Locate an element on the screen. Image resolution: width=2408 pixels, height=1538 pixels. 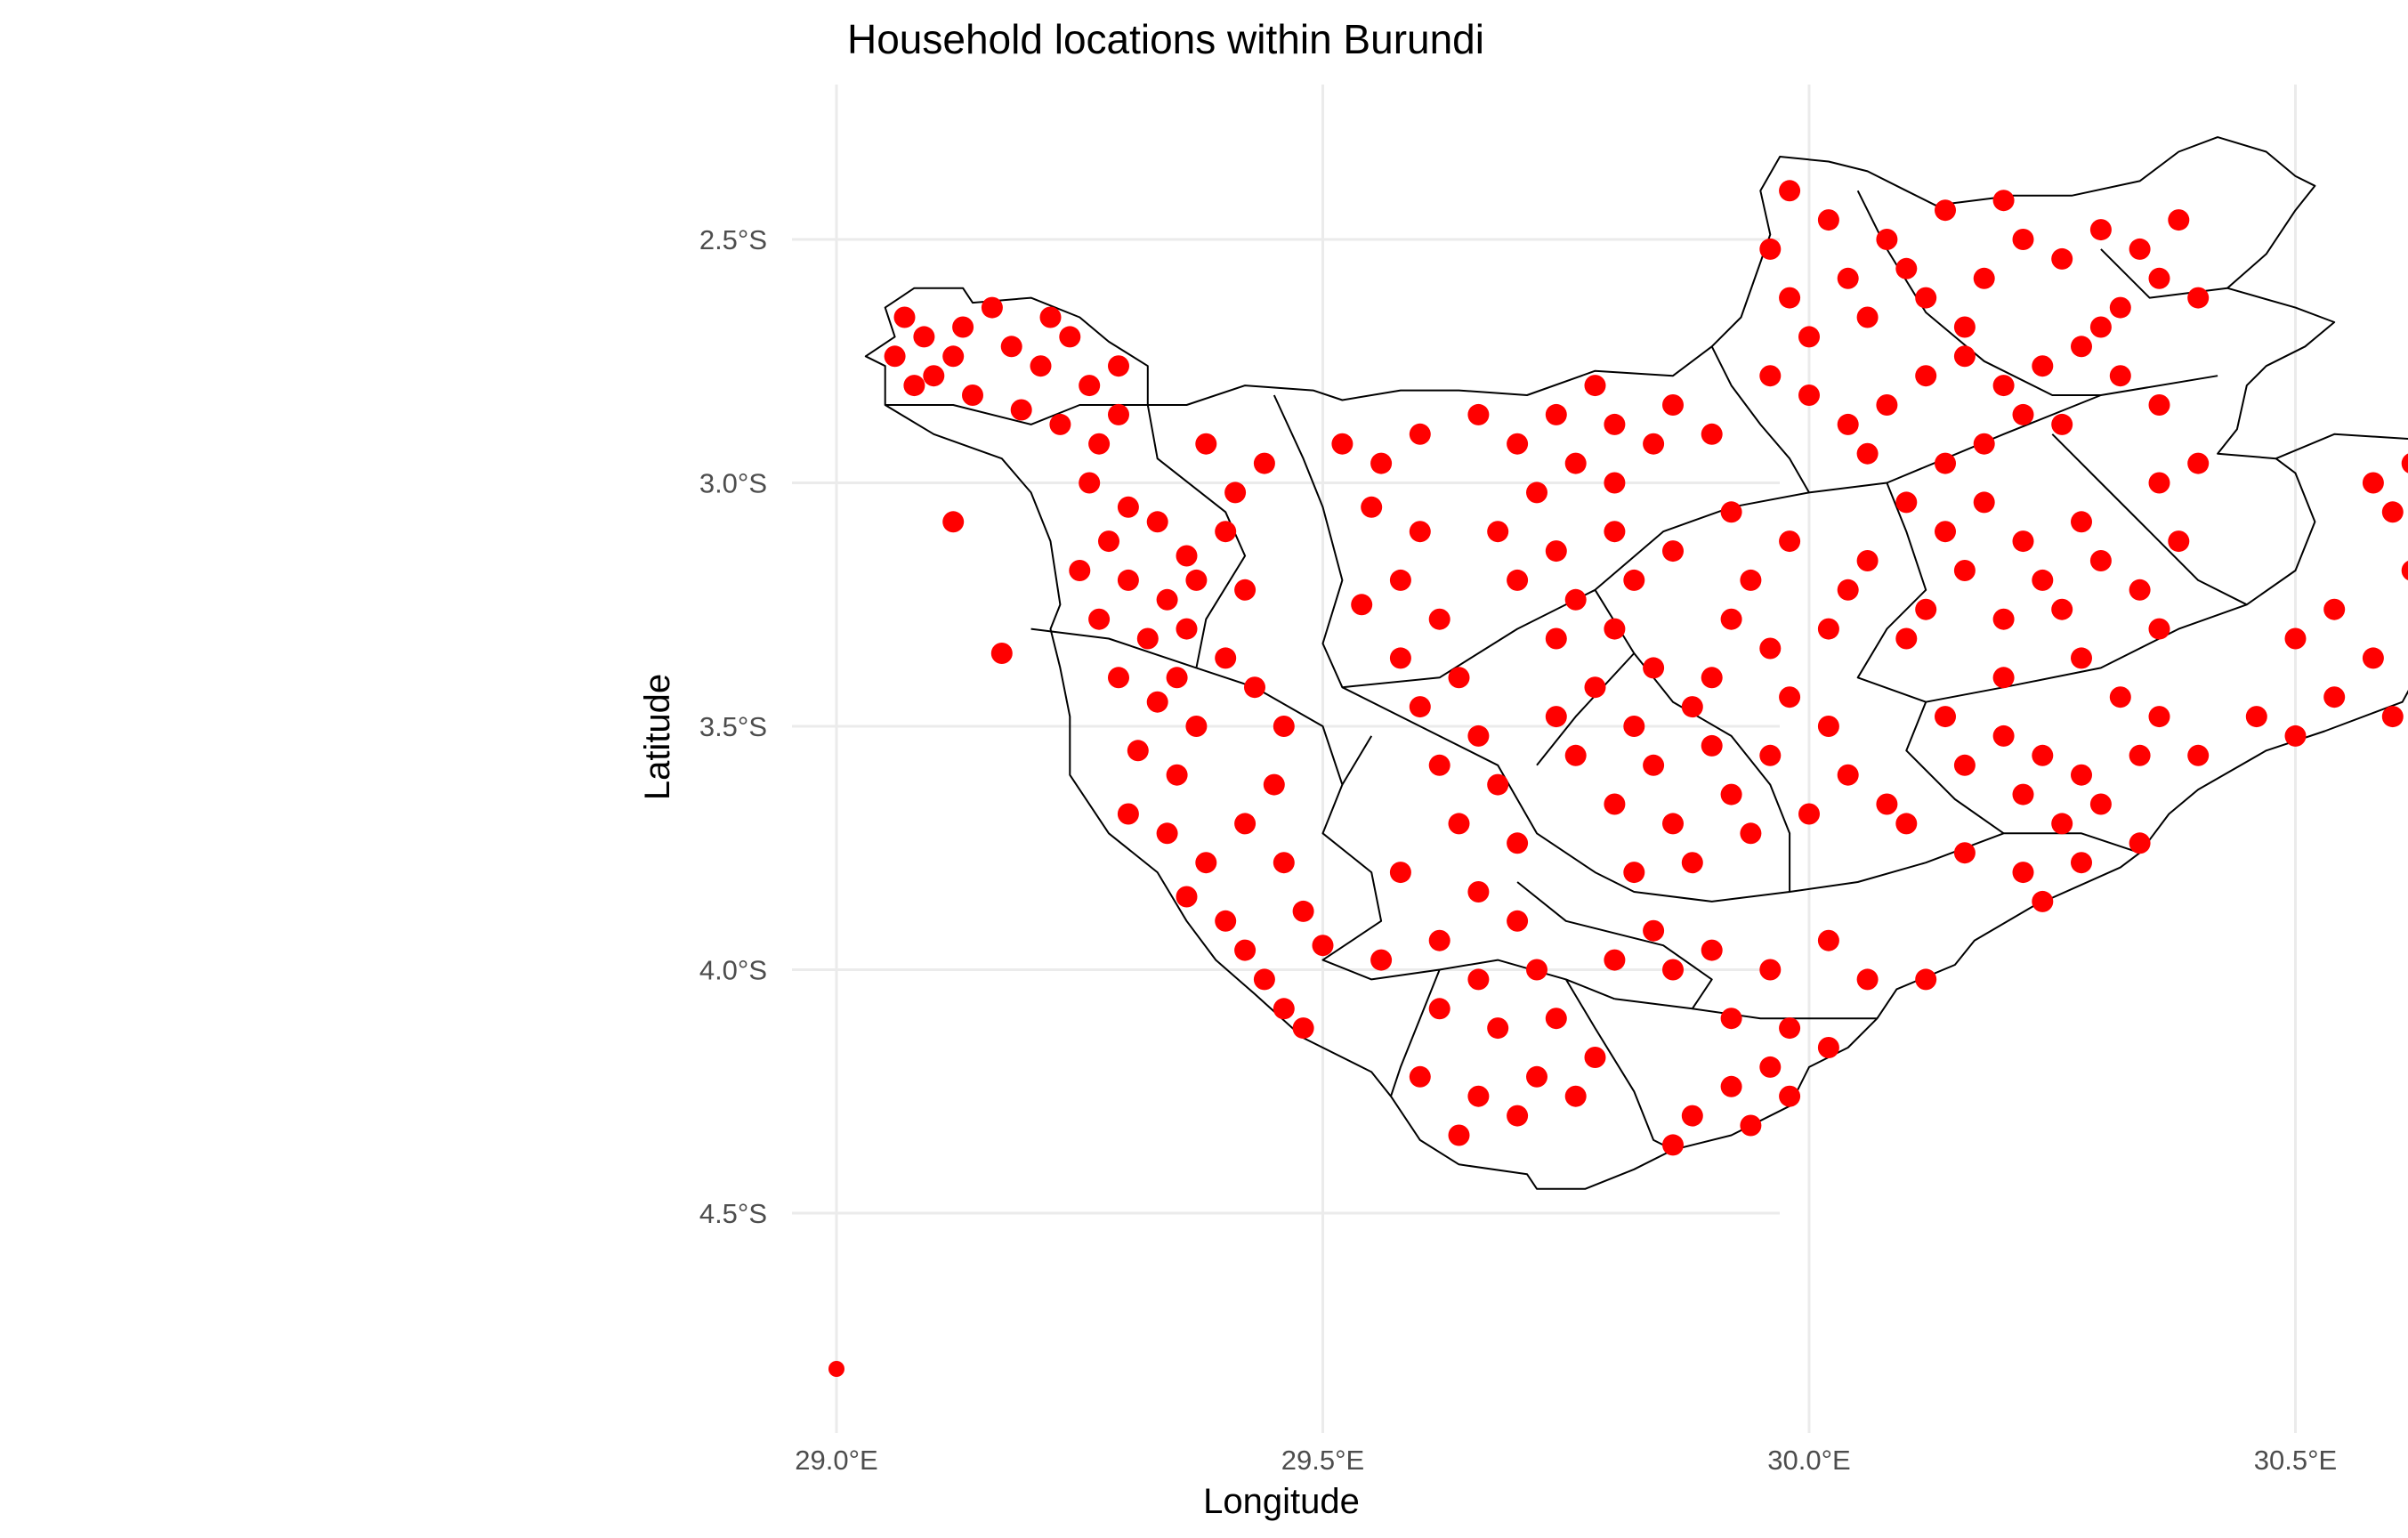
x-tick-label-1: 29.5°E is located at coordinates (1322, 1460).